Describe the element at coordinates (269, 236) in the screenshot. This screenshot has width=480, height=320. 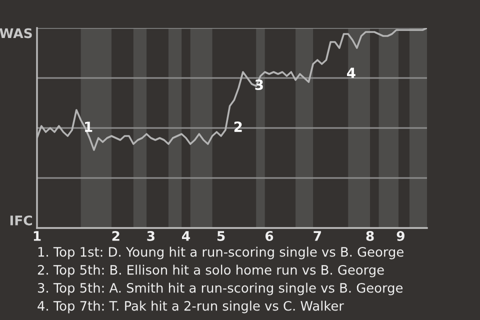
I see `x-tick-label: 6` at that location.